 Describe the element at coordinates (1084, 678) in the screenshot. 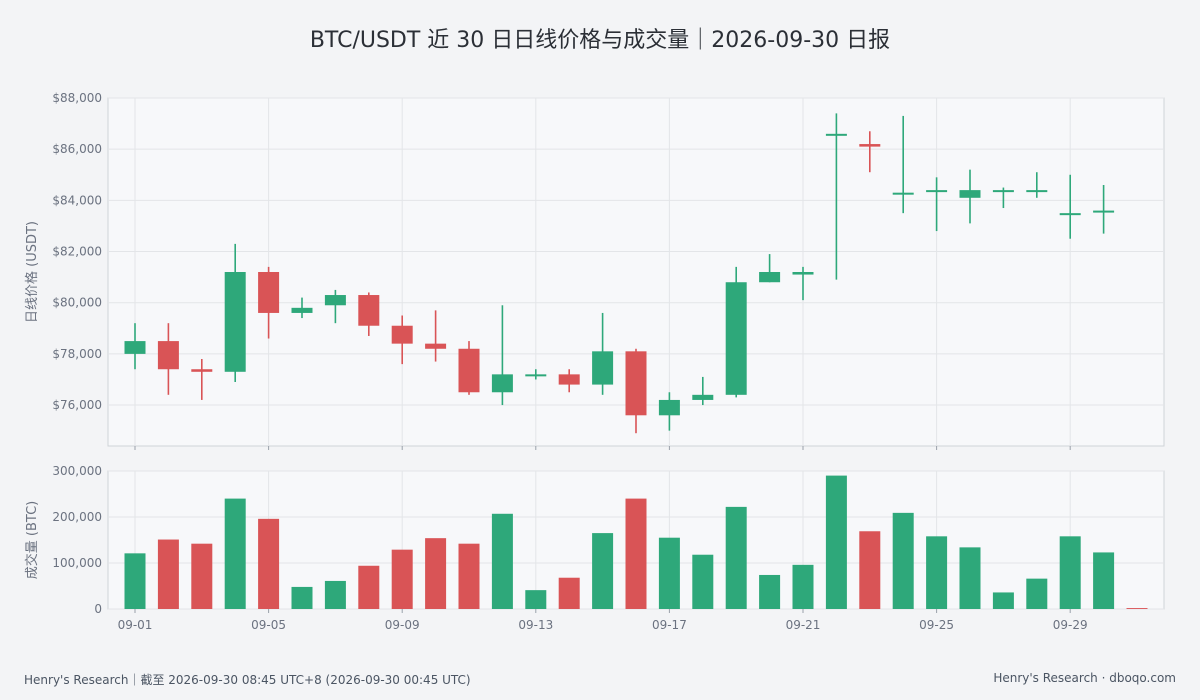

I see `footer-right-text: Henry's Research · dboqo.com` at that location.